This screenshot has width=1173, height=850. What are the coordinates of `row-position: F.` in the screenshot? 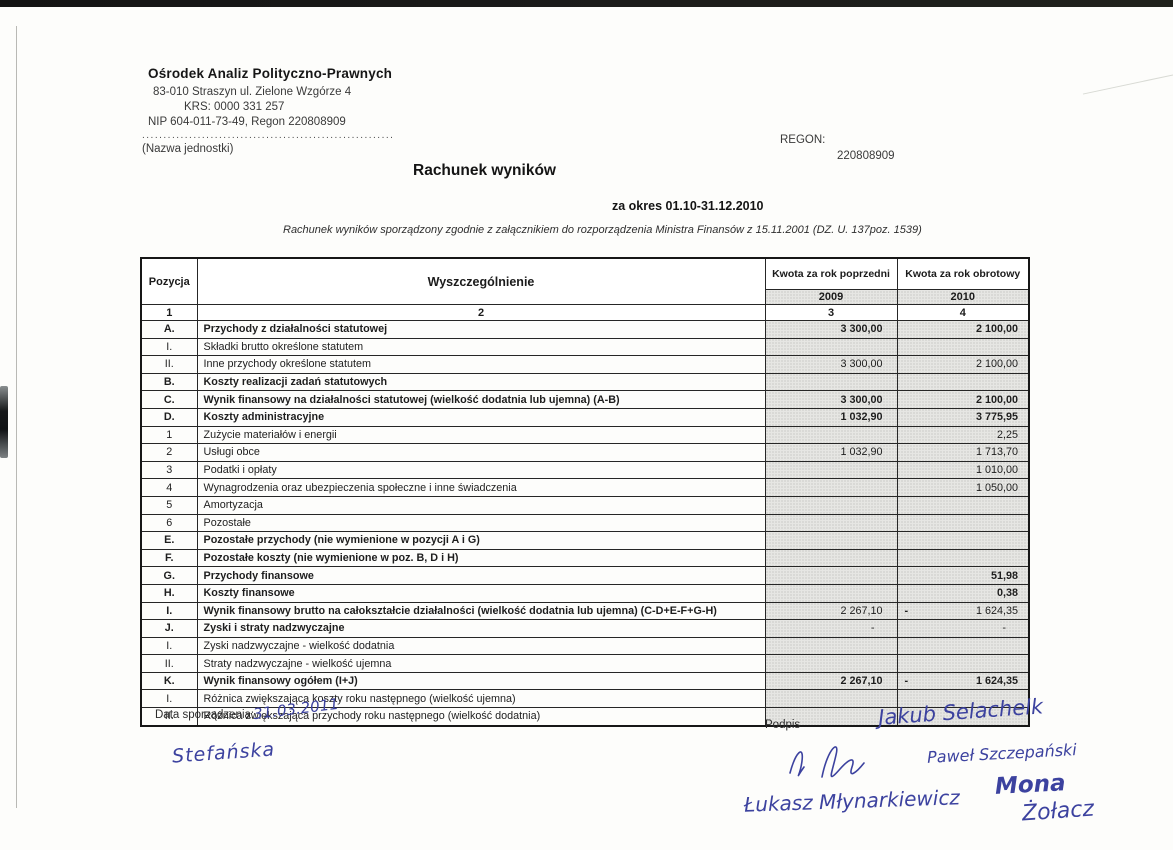 It's located at (169, 558).